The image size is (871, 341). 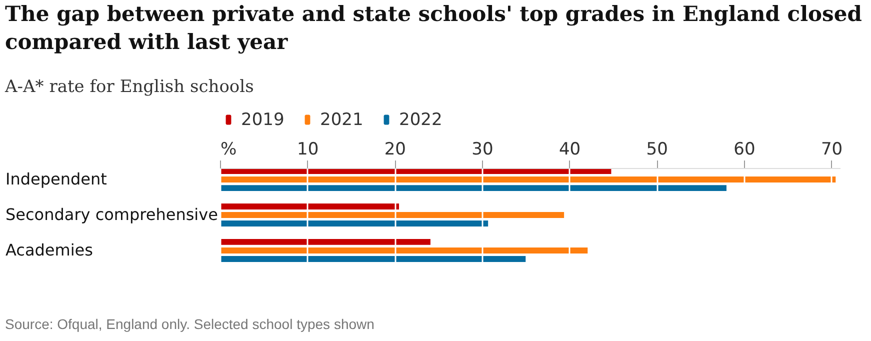 I want to click on x-tick-label: 70, so click(x=831, y=150).